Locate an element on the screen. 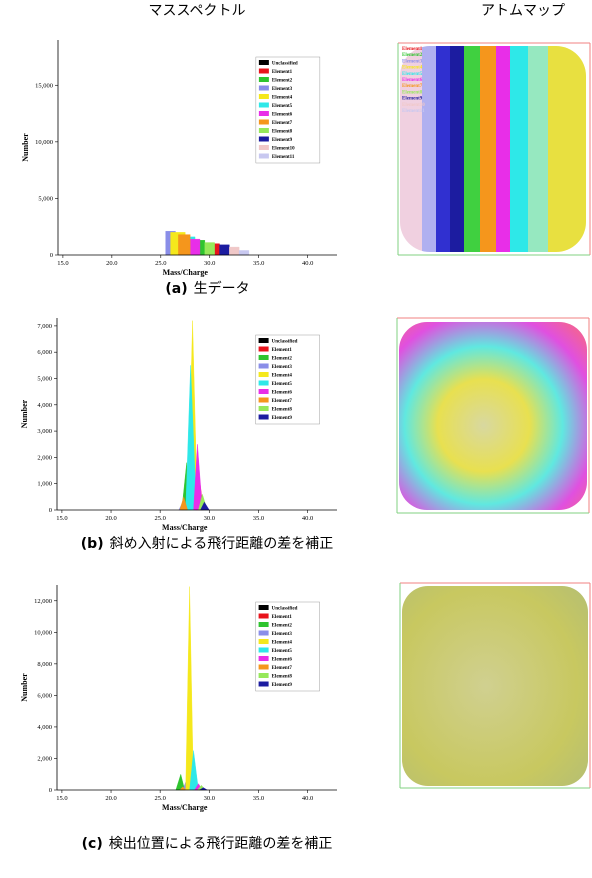 This screenshot has width=592, height=878. caption: (b) 斜め入射による飛行距離の差を補正 is located at coordinates (207, 543).